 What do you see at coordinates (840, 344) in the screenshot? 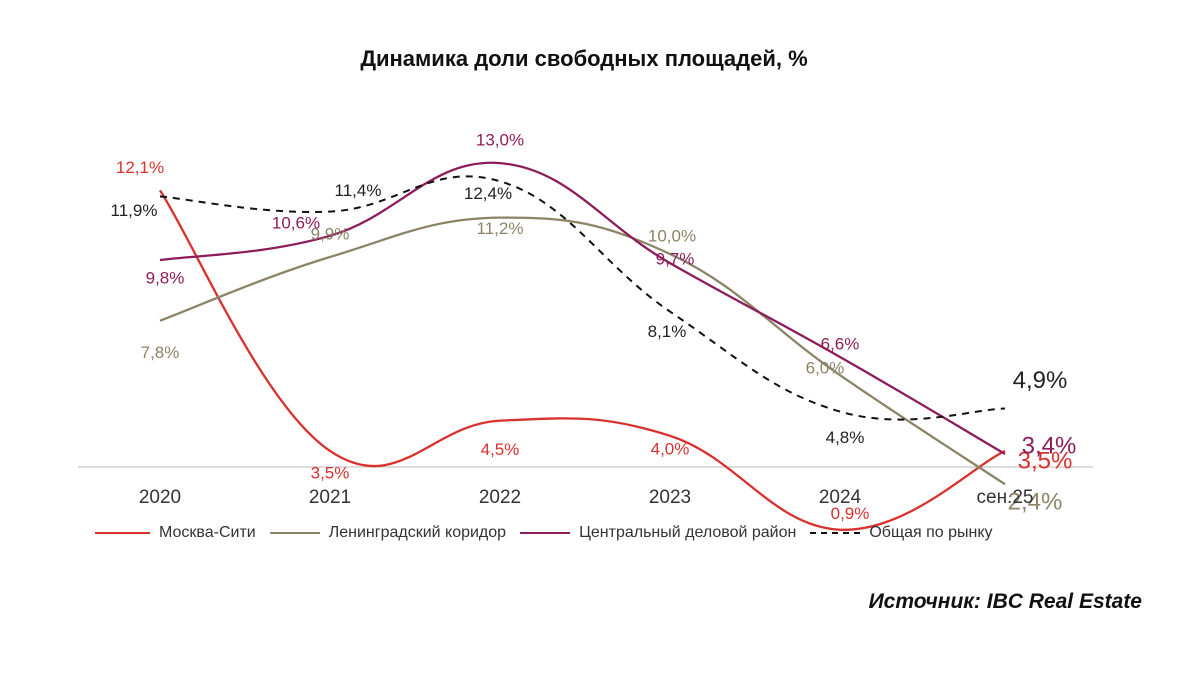
I see `data-label-cbd-4: 6,6%` at bounding box center [840, 344].